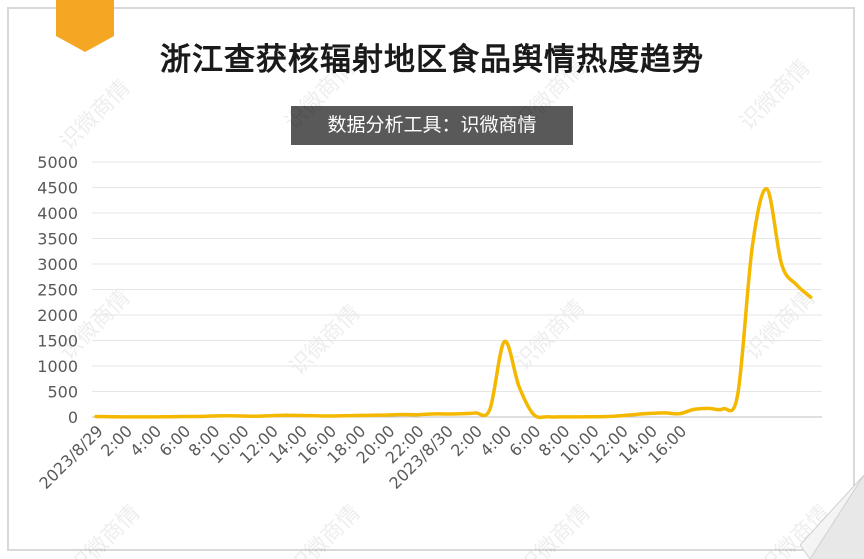 The width and height of the screenshot is (864, 559). What do you see at coordinates (57, 341) in the screenshot?
I see `y-tick-label: 1500` at bounding box center [57, 341].